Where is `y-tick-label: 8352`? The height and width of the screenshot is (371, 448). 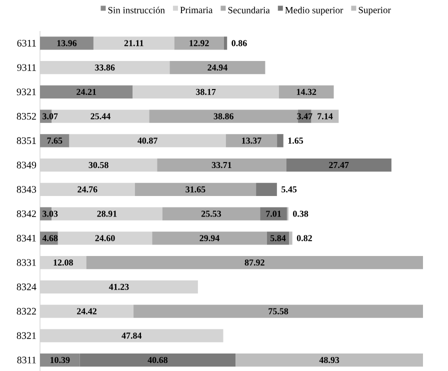
y-tick-label: 8352 is located at coordinates (26, 116).